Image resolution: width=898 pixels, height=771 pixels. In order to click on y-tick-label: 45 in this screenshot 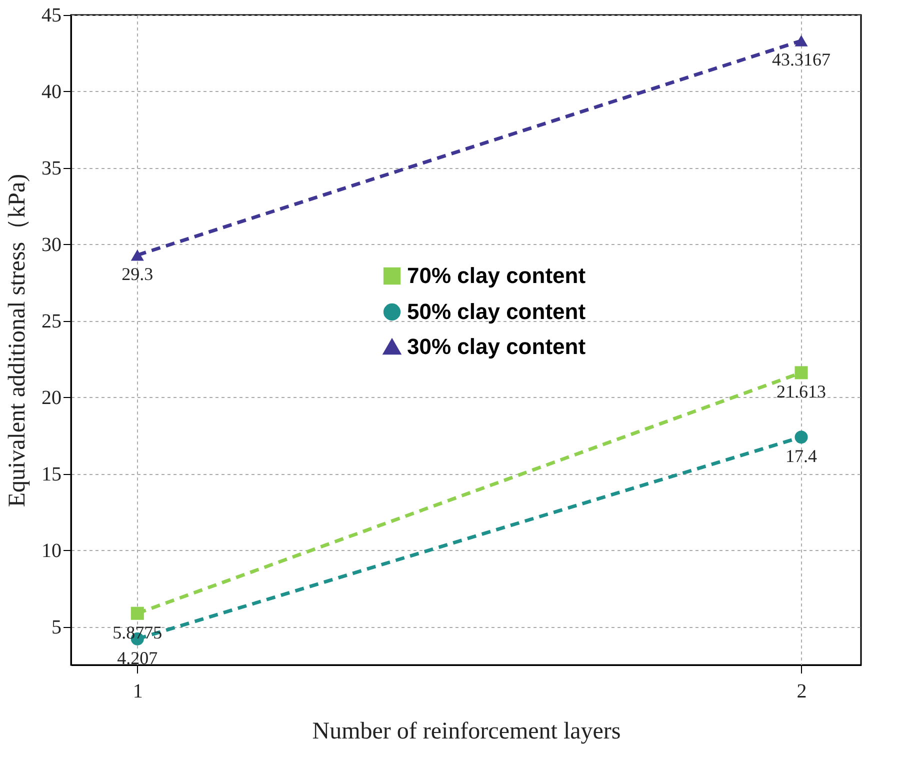, I will do `click(52, 15)`.